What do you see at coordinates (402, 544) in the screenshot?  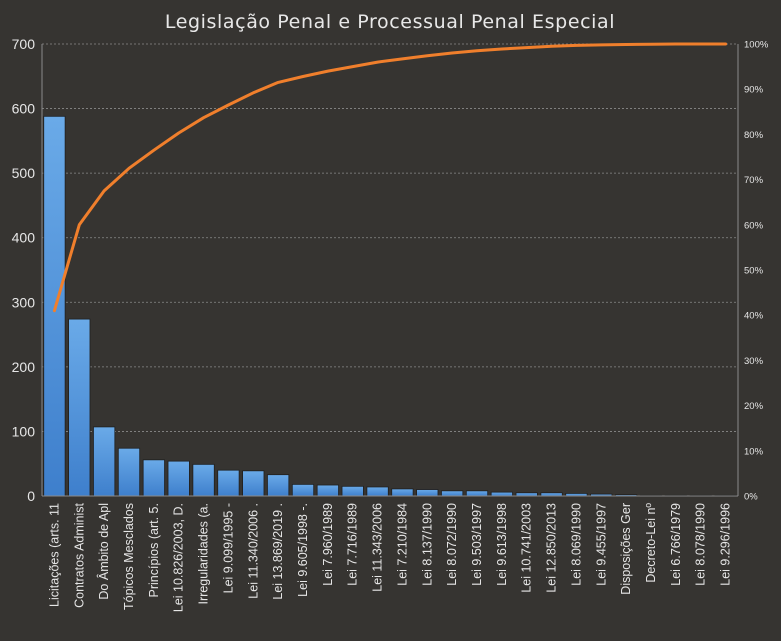 I see `x-tick-label: Lei 7.210/1984` at bounding box center [402, 544].